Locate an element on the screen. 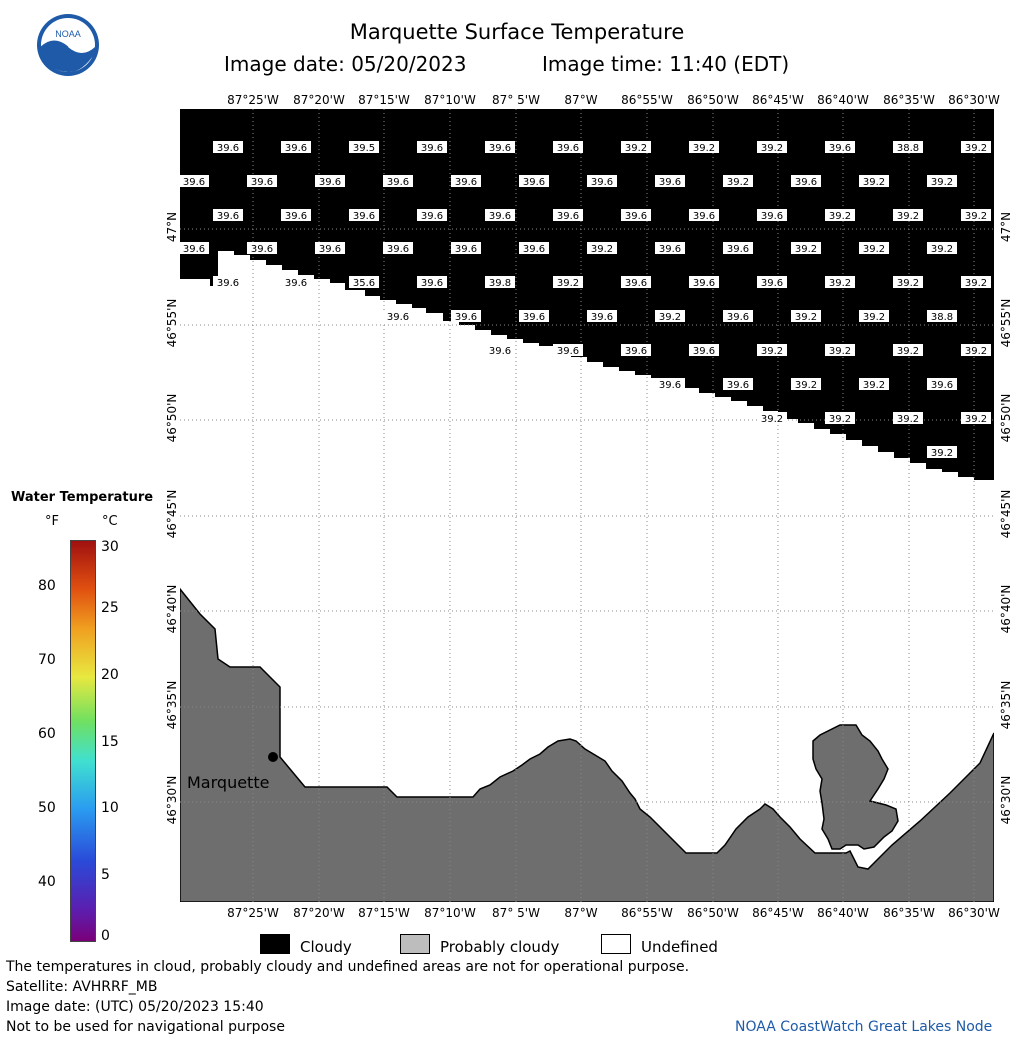 This screenshot has width=1034, height=1043. image-date: Image date: 05/20/2023 is located at coordinates (345, 64).